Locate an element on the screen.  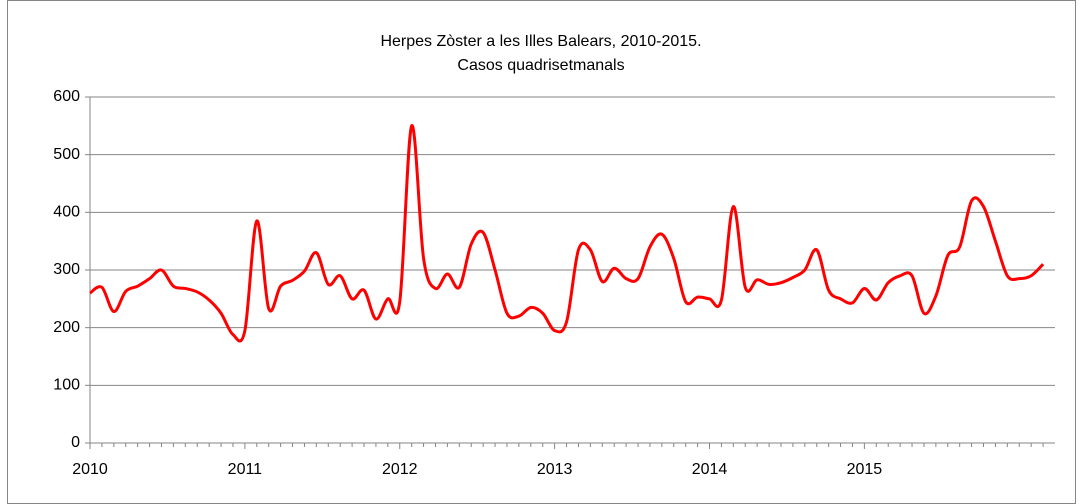
y-tick-label: 200 is located at coordinates (66, 327).